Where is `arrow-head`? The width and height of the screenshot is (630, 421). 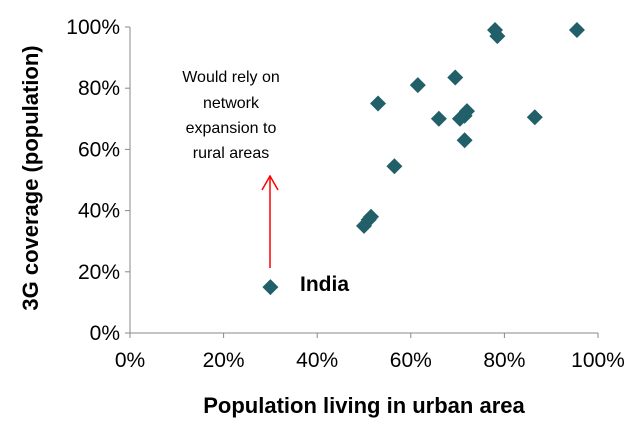
arrow-head is located at coordinates (270, 182).